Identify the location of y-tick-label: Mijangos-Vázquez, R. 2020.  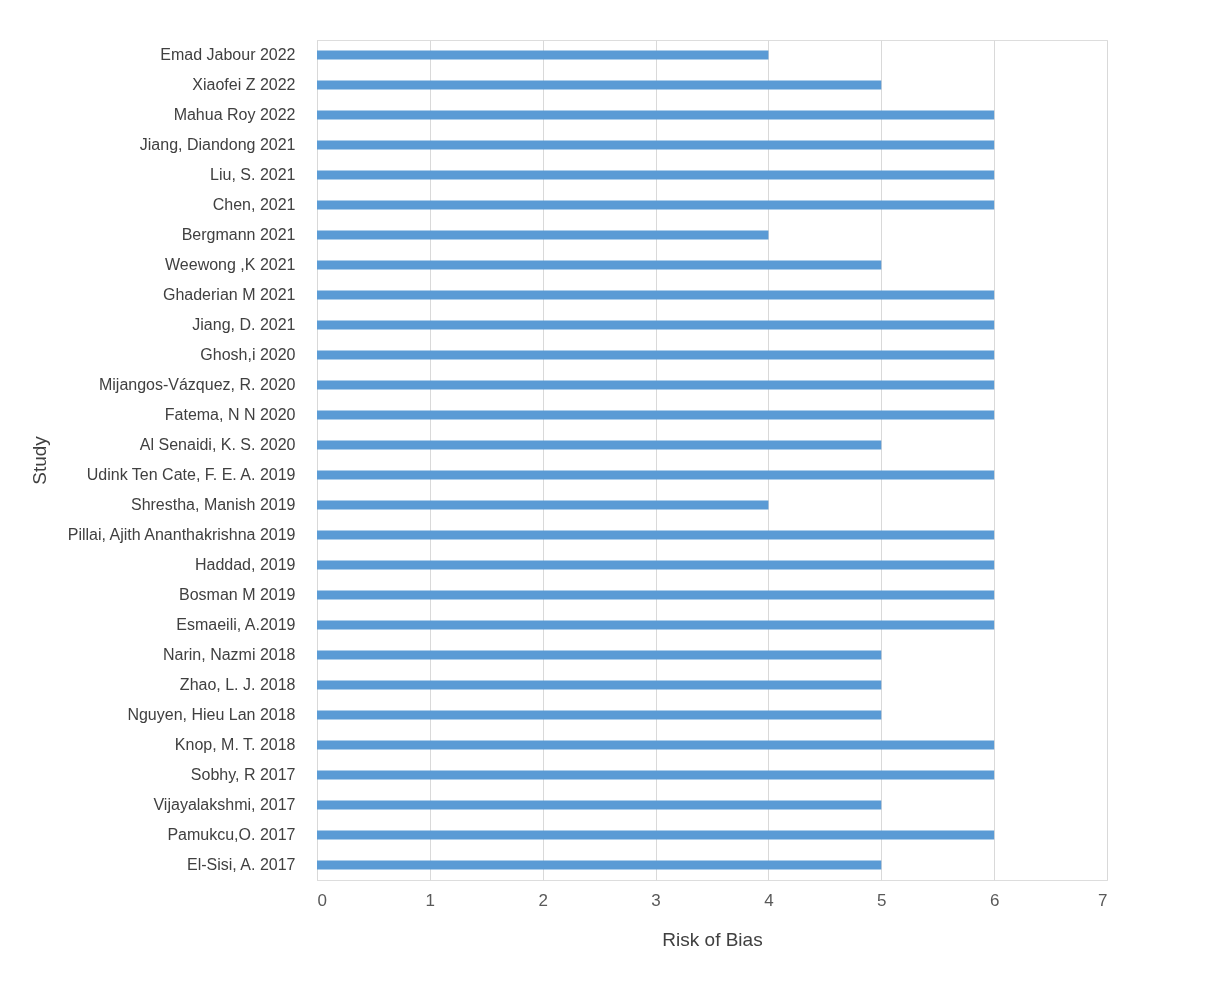
(197, 384).